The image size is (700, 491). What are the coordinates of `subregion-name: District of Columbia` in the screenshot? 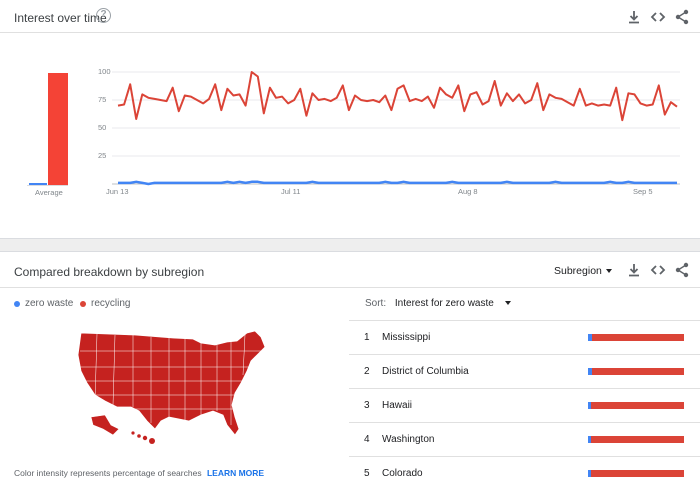 It's located at (425, 371).